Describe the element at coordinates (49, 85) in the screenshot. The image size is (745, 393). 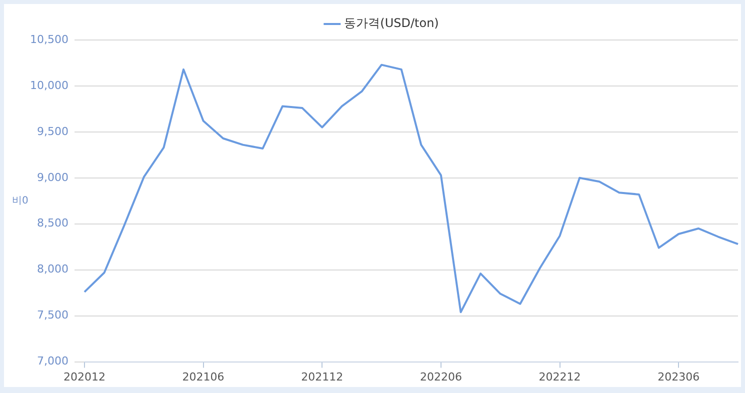
I see `y-tick-label: 10,000` at that location.